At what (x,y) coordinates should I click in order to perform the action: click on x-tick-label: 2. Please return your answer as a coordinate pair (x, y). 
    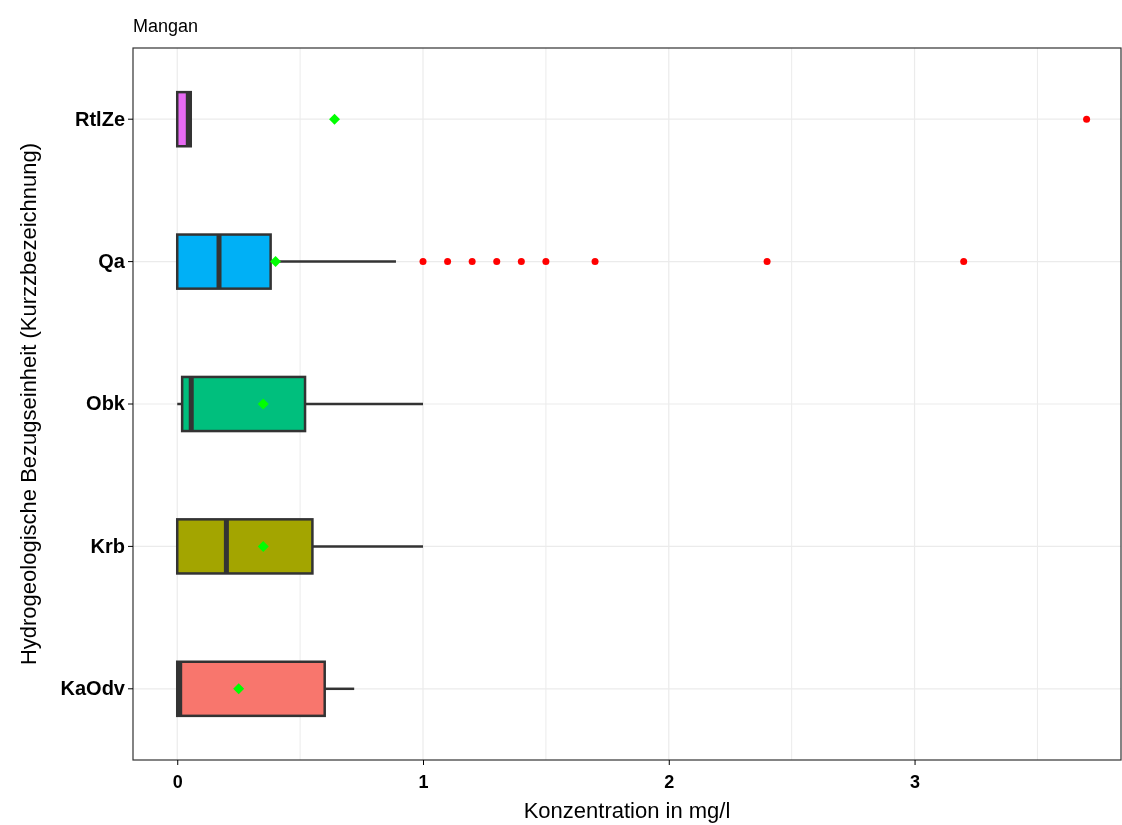
    Looking at the image, I should click on (669, 781).